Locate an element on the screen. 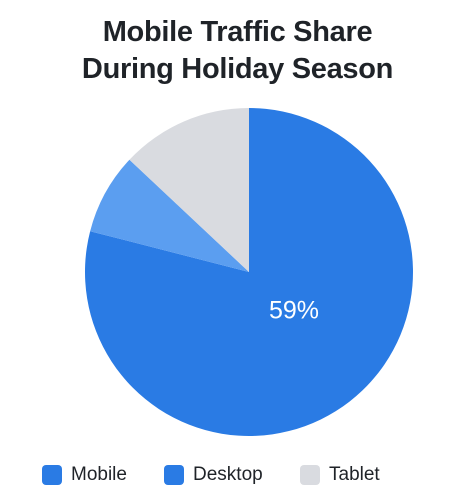  pie-data-label-mobile: 59% is located at coordinates (294, 311).